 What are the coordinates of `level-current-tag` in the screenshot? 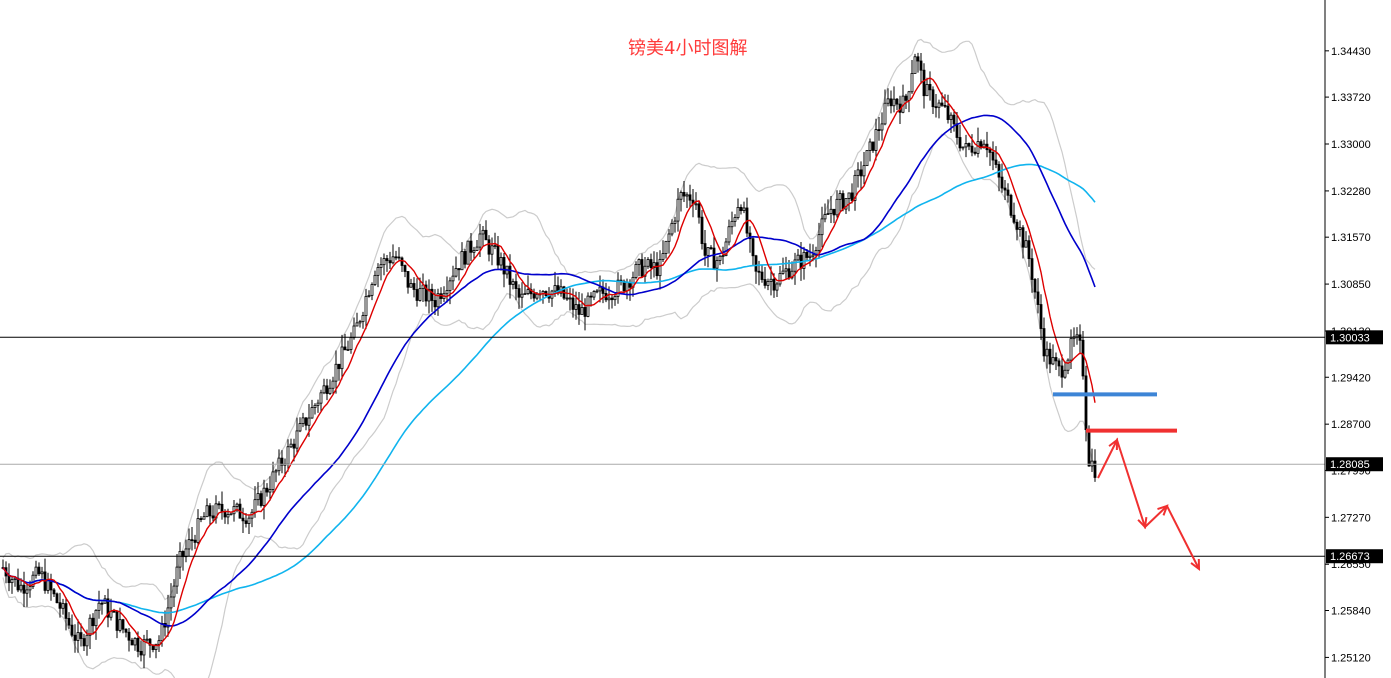 It's located at (1354, 464).